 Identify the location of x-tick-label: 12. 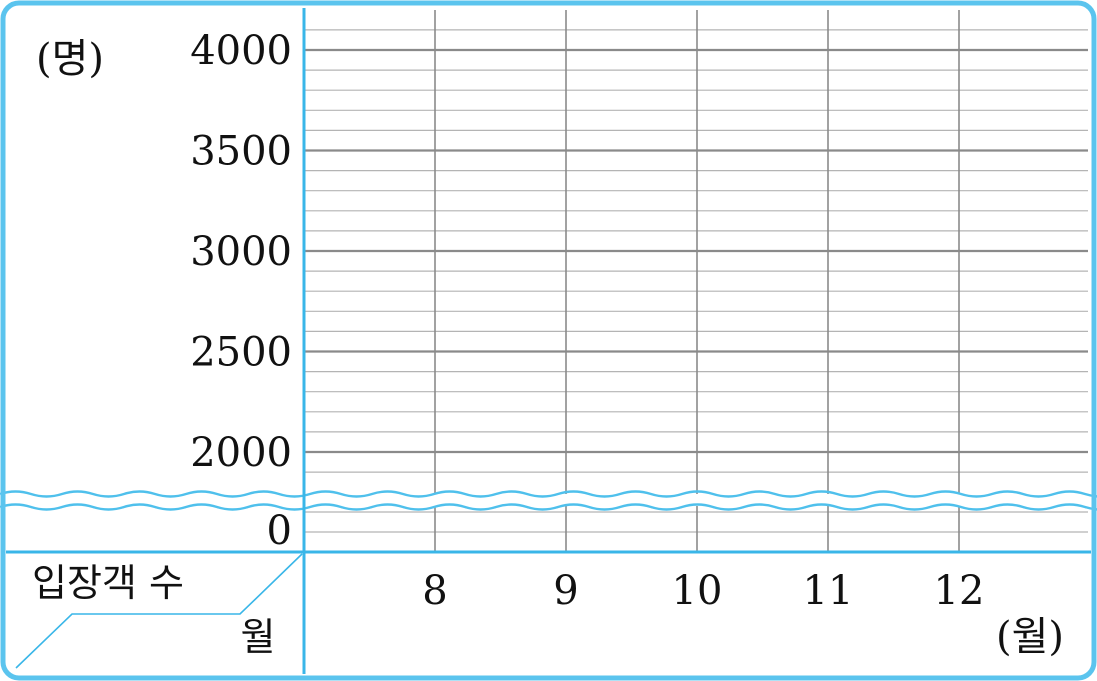
(959, 591).